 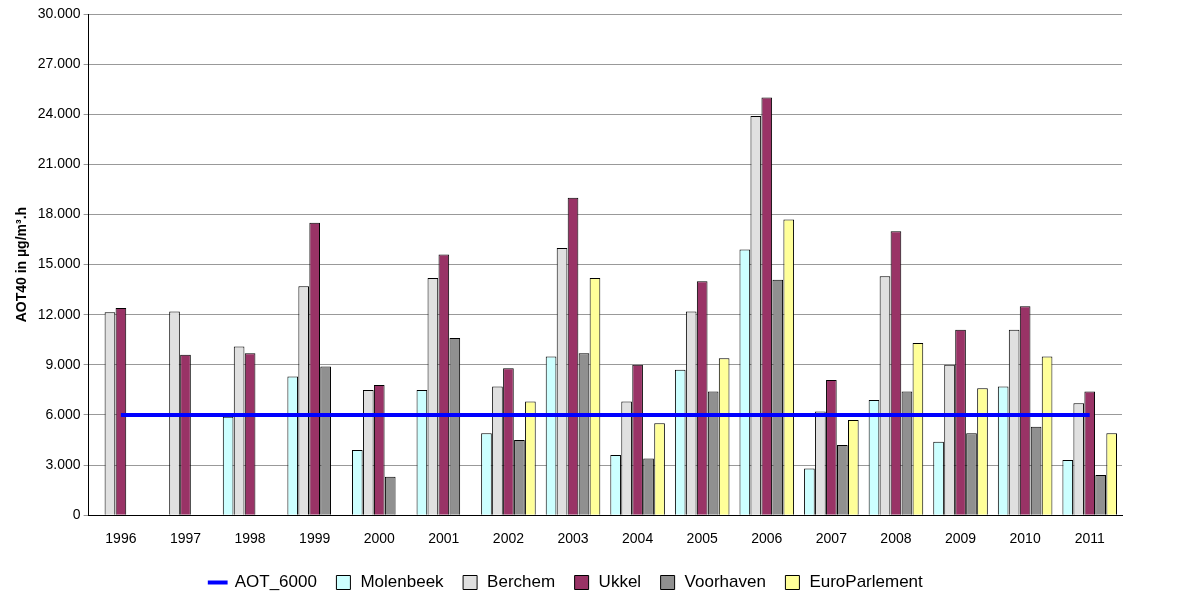 I want to click on x-tick-label: 2008, so click(x=896, y=538).